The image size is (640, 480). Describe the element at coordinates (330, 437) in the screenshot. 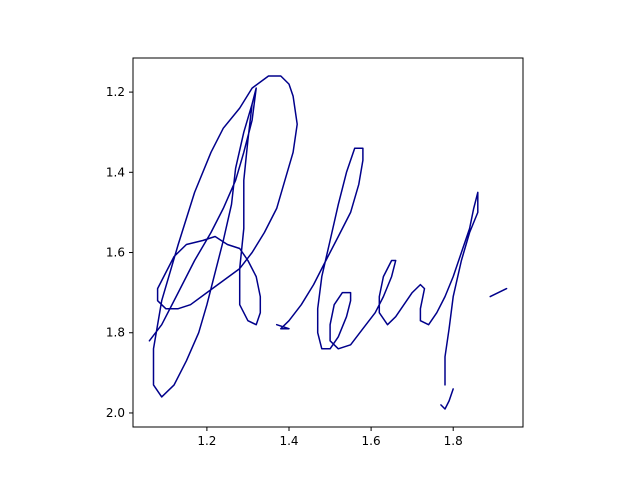

I see `x-axis: 1.2 1.4 1.6 1.8` at that location.